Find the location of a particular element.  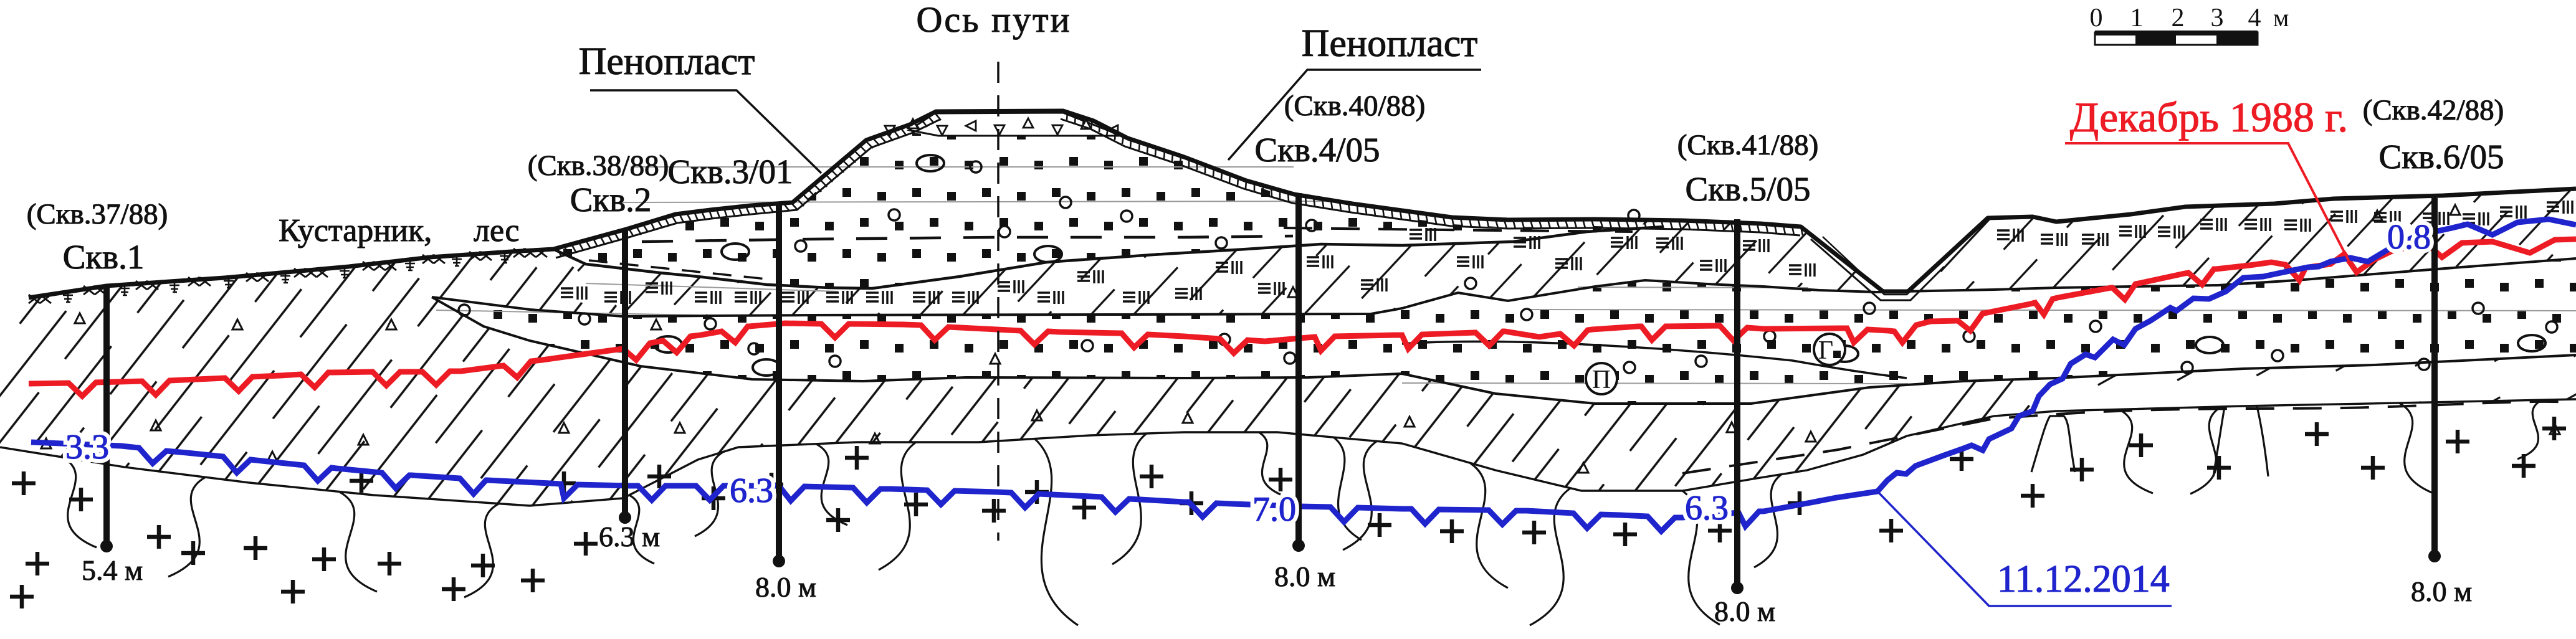

svg-text: 7.0 is located at coordinates (1274, 510).